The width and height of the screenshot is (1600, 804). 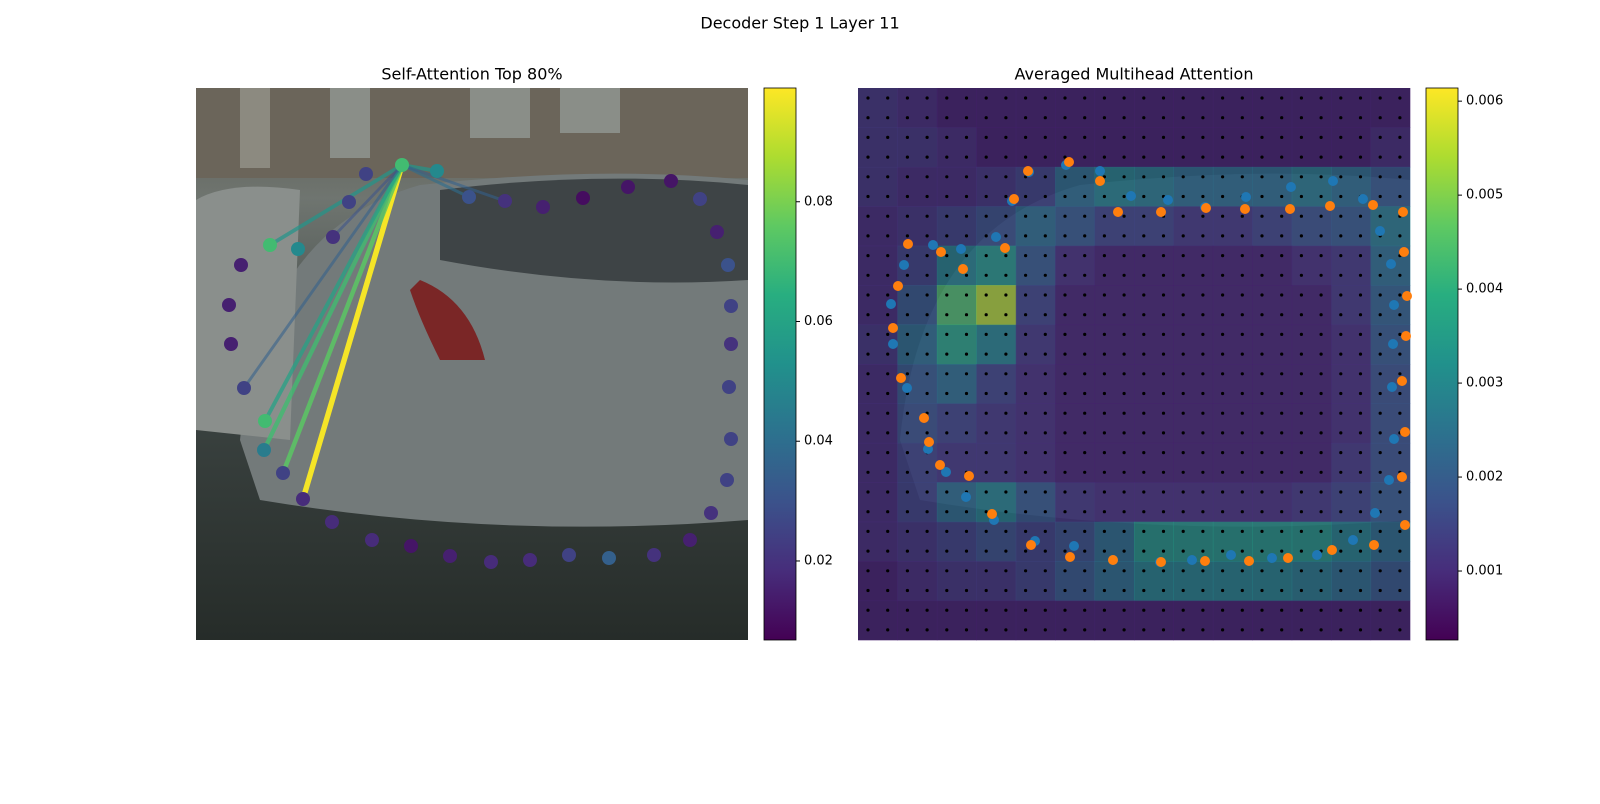 What do you see at coordinates (818, 441) in the screenshot?
I see `colorbar-tick-label: 0.04` at bounding box center [818, 441].